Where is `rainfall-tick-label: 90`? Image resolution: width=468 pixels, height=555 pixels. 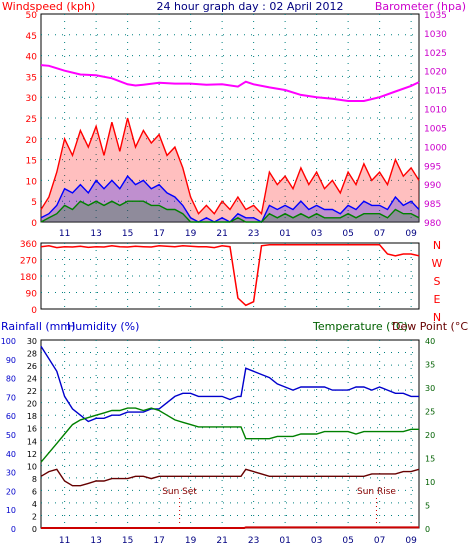 rainfall-tick-label: 90 is located at coordinates (11, 360).